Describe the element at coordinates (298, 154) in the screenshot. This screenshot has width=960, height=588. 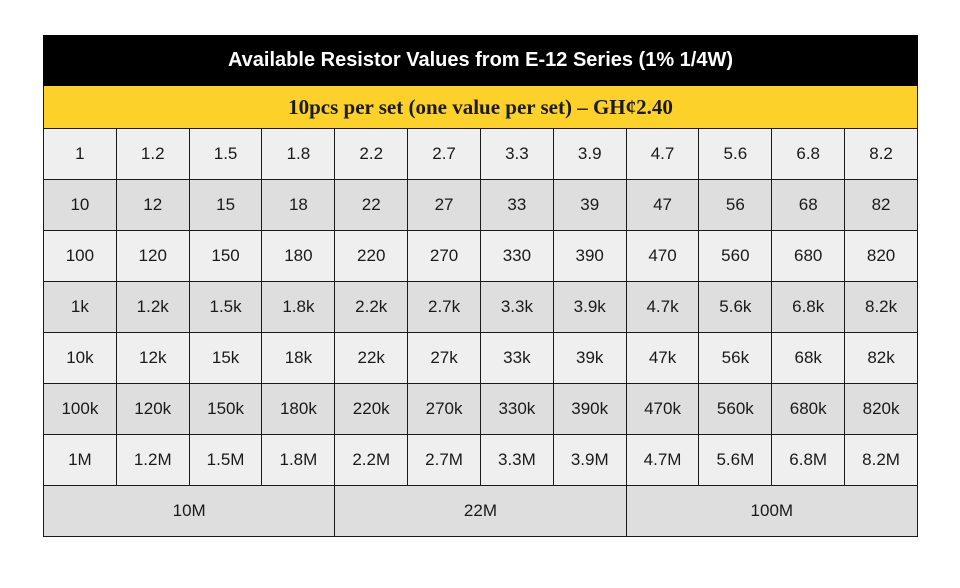
I see `resistor-value-cell: 1.8` at that location.